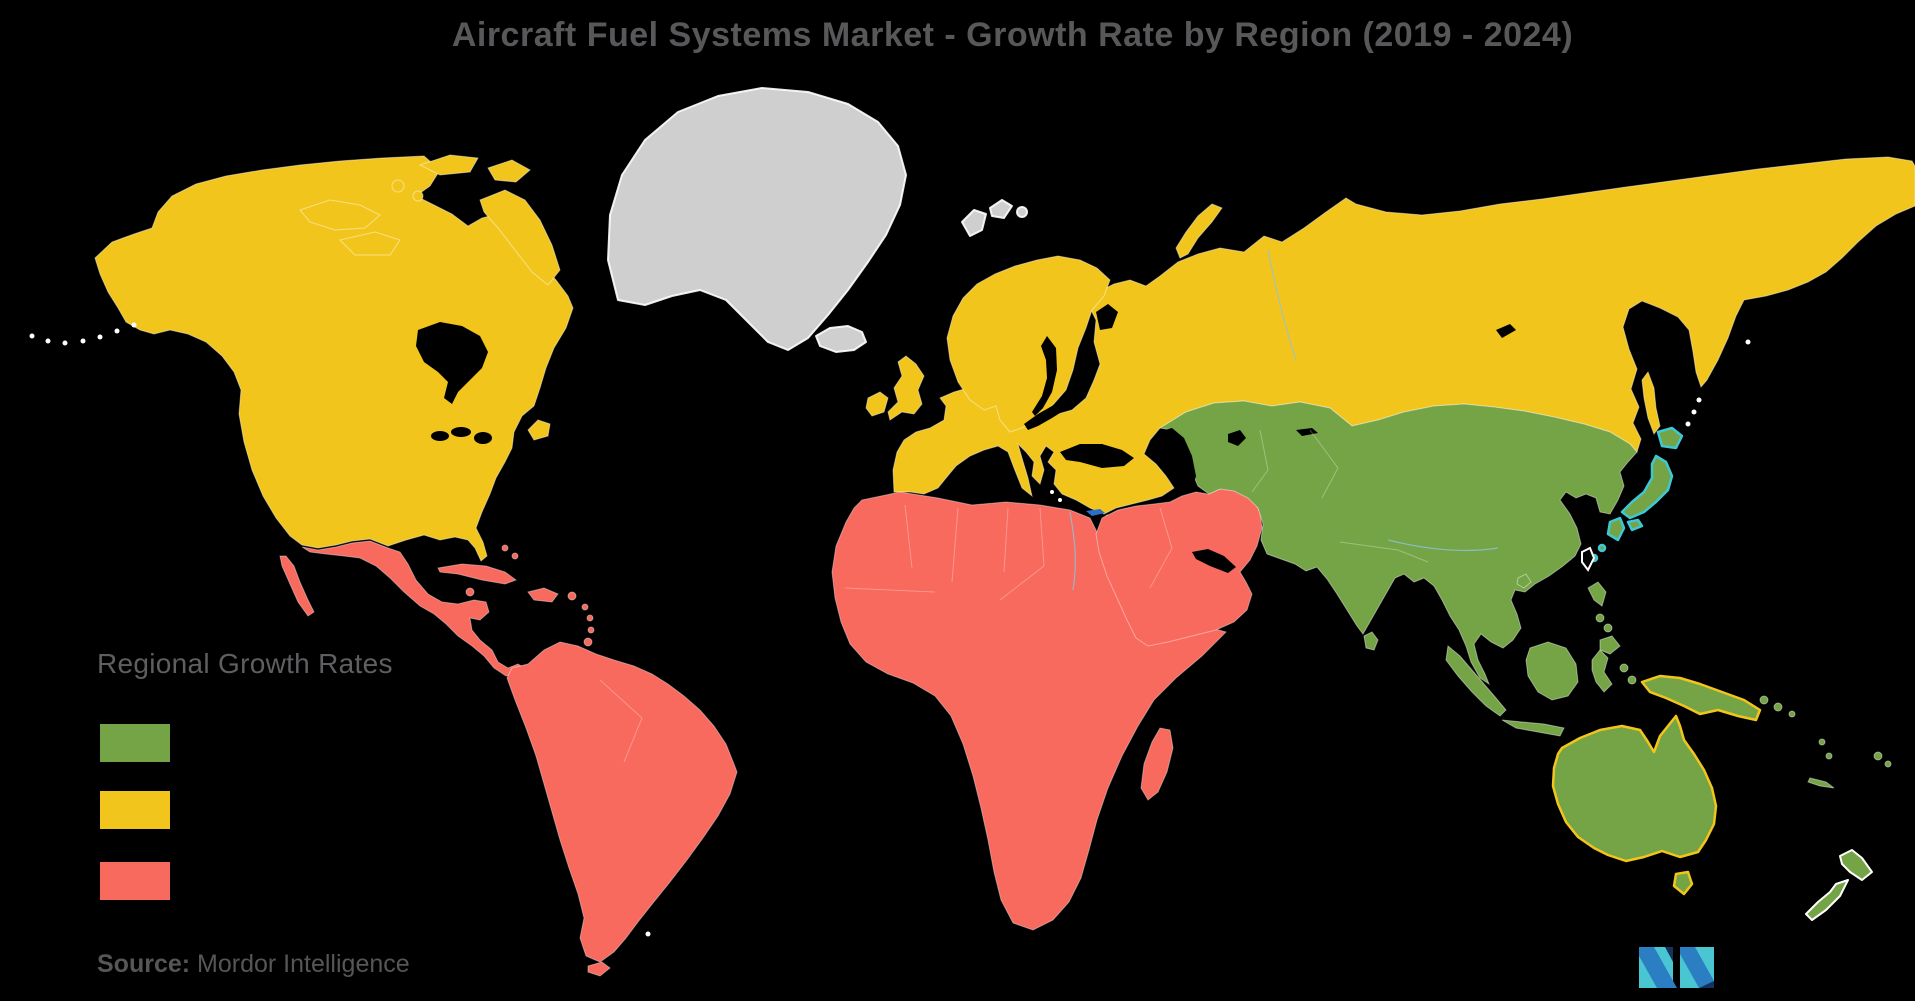  What do you see at coordinates (1602, 671) in the screenshot?
I see `region-sulawesi` at bounding box center [1602, 671].